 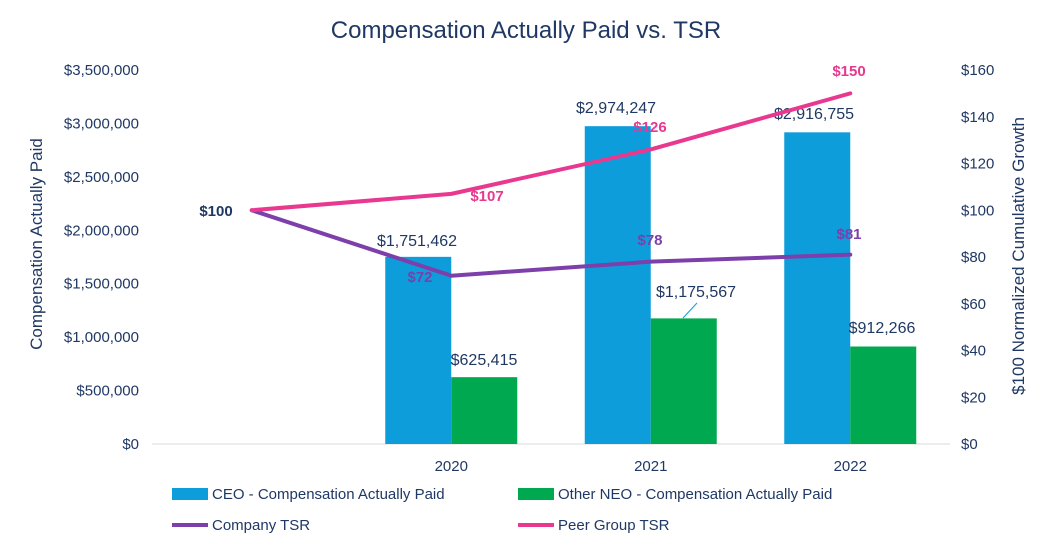 What do you see at coordinates (614, 525) in the screenshot?
I see `legend-label: Peer Group TSR` at bounding box center [614, 525].